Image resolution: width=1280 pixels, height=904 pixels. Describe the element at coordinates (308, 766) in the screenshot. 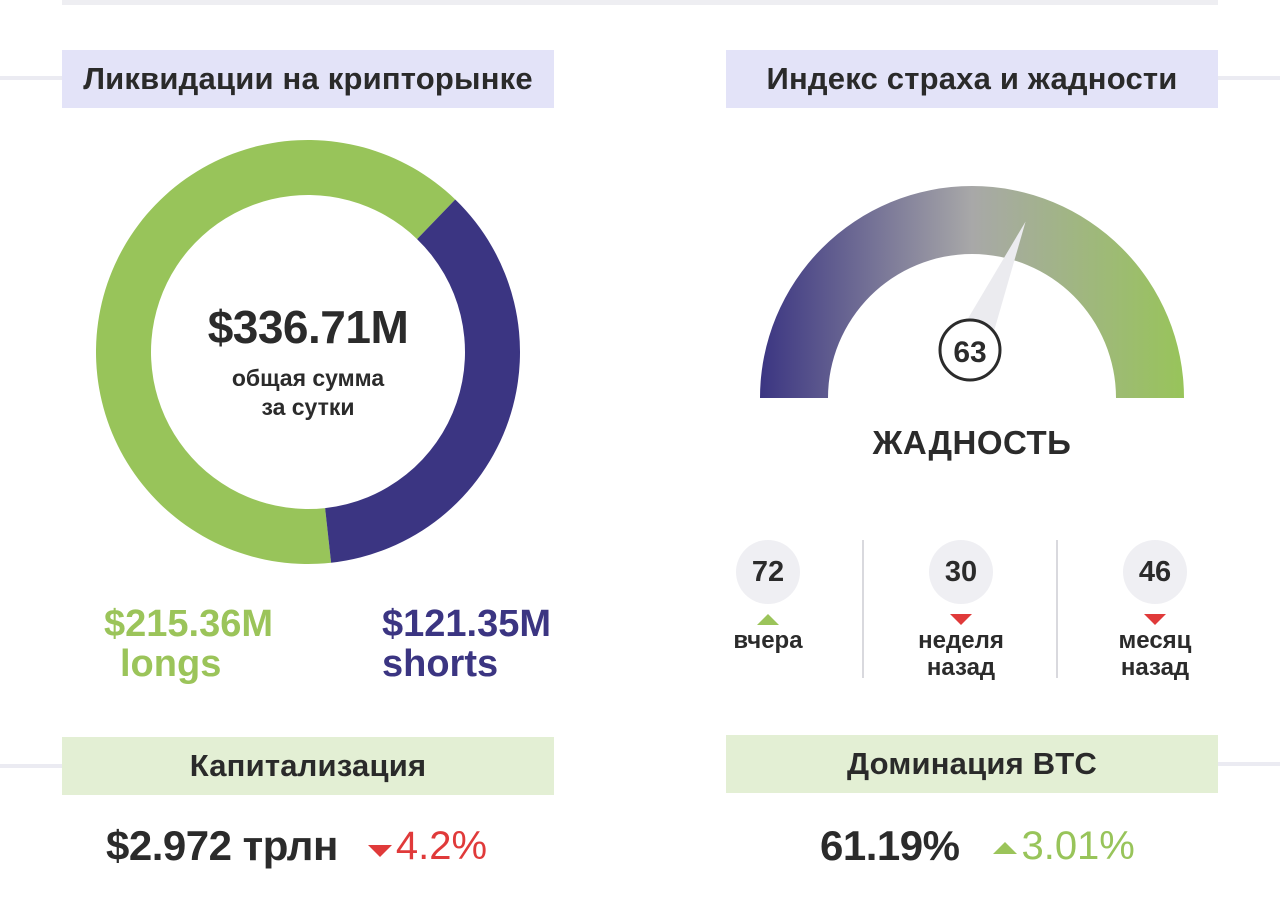

I see `capitalization-title: Капитализация` at that location.